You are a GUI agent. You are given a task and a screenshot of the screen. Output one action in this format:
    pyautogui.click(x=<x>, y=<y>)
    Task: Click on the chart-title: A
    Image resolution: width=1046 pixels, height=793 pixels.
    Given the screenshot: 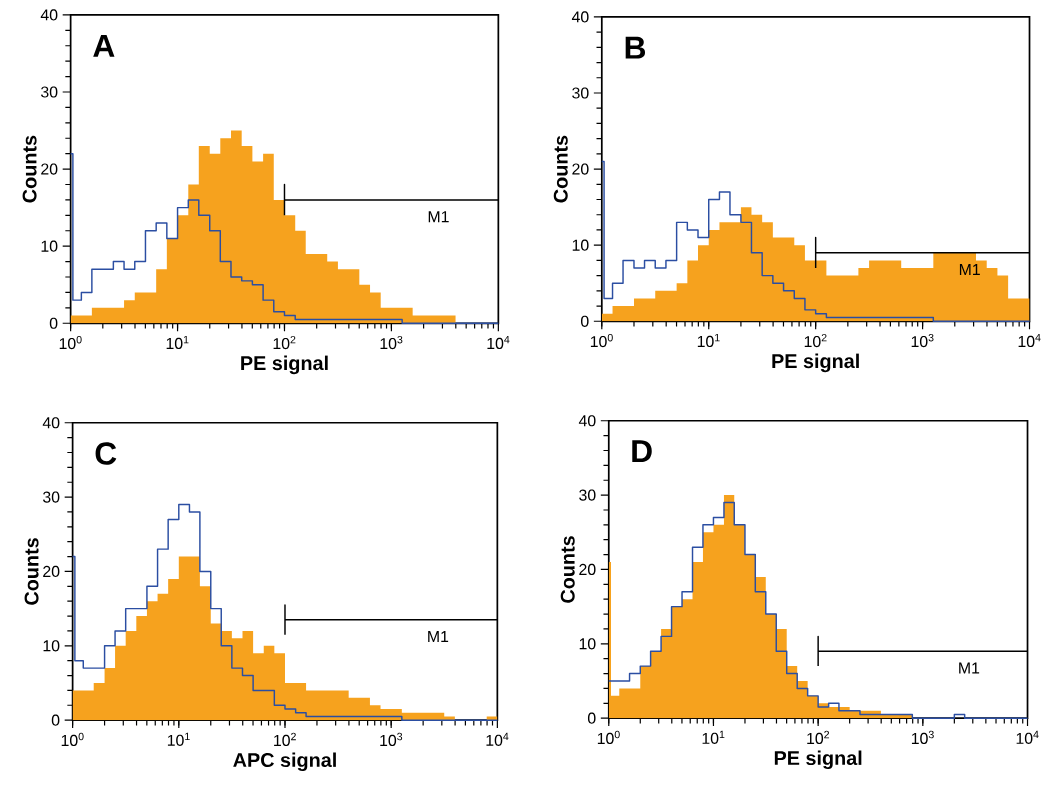 What is the action you would take?
    pyautogui.click(x=104, y=46)
    